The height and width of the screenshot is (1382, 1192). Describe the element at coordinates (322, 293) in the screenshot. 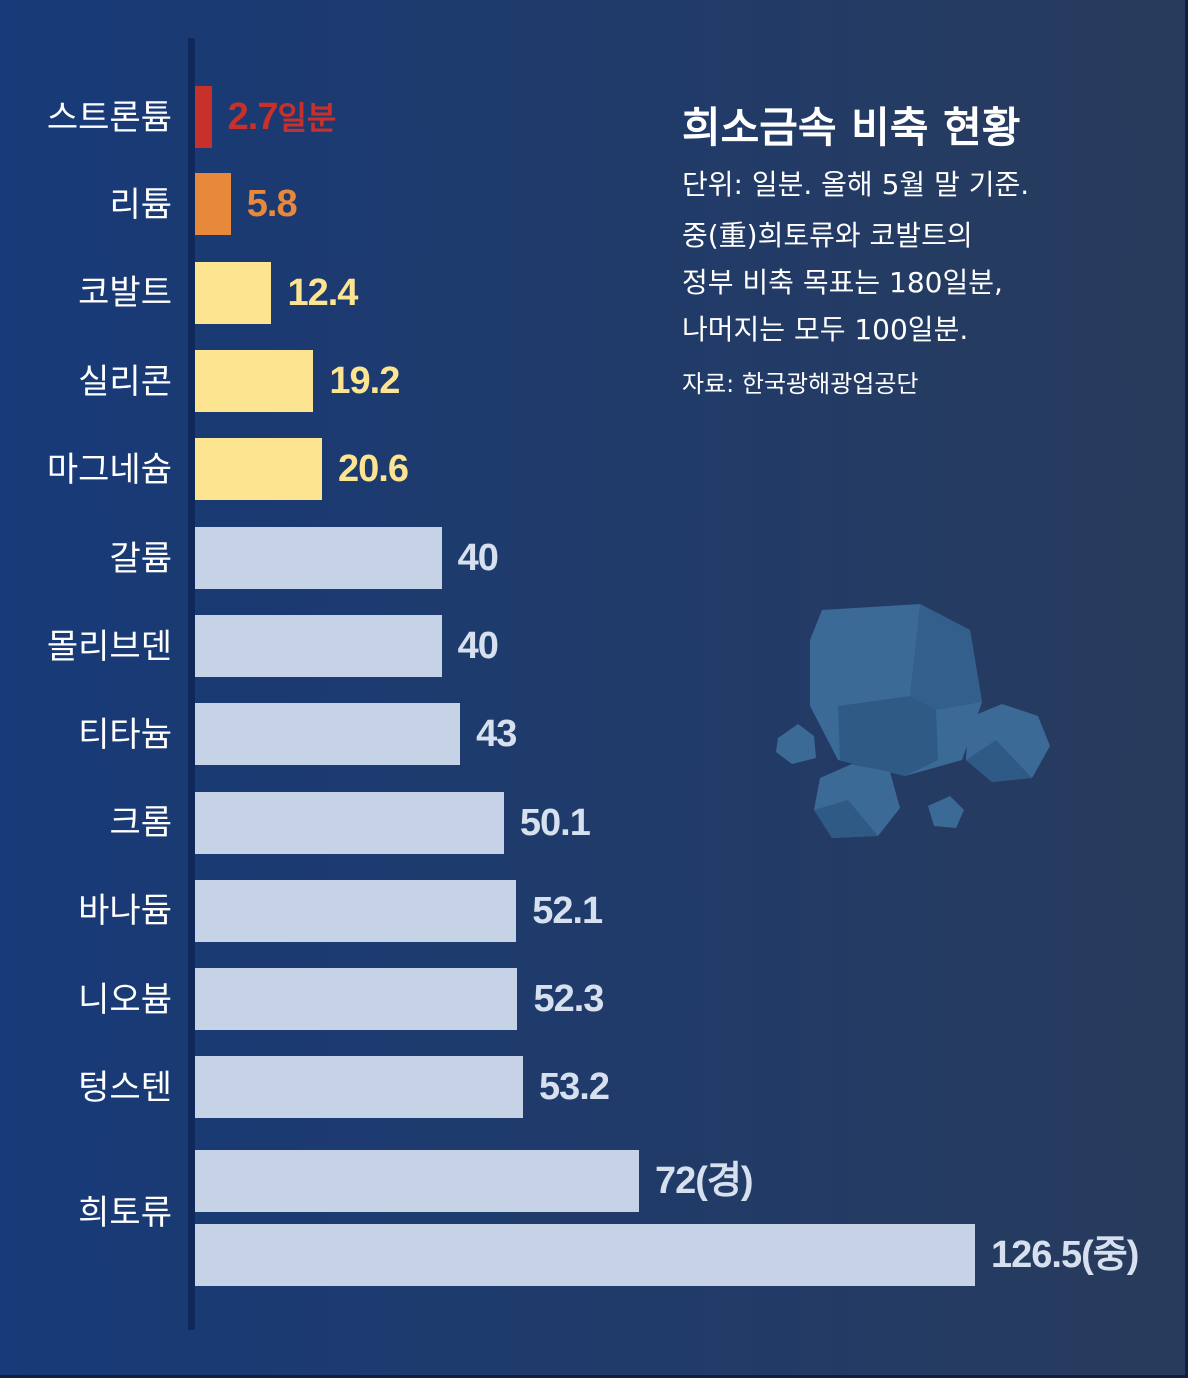

I see `value-label-3: 12.4` at that location.